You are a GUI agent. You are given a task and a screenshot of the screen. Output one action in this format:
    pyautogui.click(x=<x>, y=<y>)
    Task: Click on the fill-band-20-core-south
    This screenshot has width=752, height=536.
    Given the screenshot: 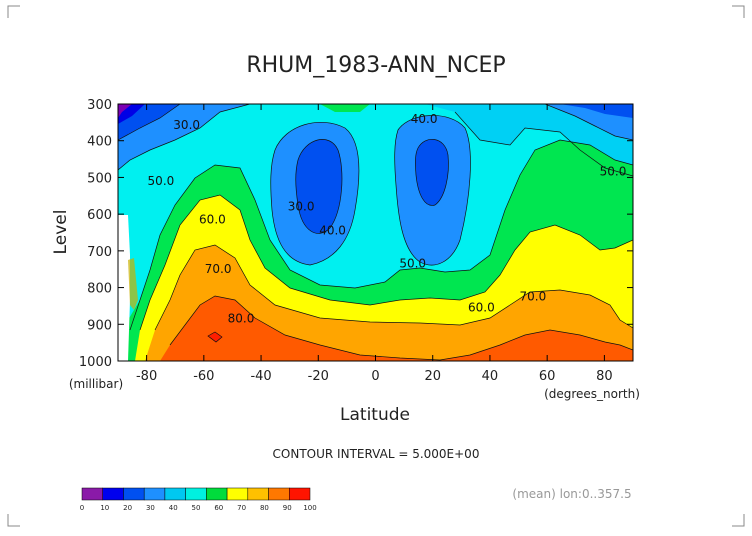 What is the action you would take?
    pyautogui.click(x=318, y=186)
    